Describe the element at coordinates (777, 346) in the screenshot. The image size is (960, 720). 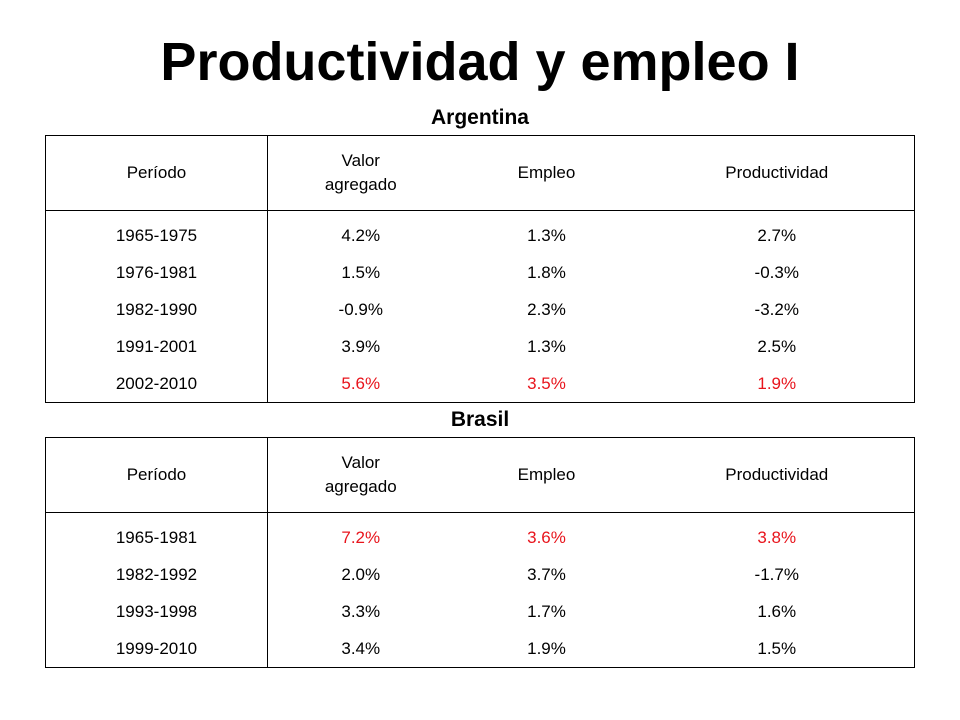
I see `cell-productividad: 2.5%` at that location.